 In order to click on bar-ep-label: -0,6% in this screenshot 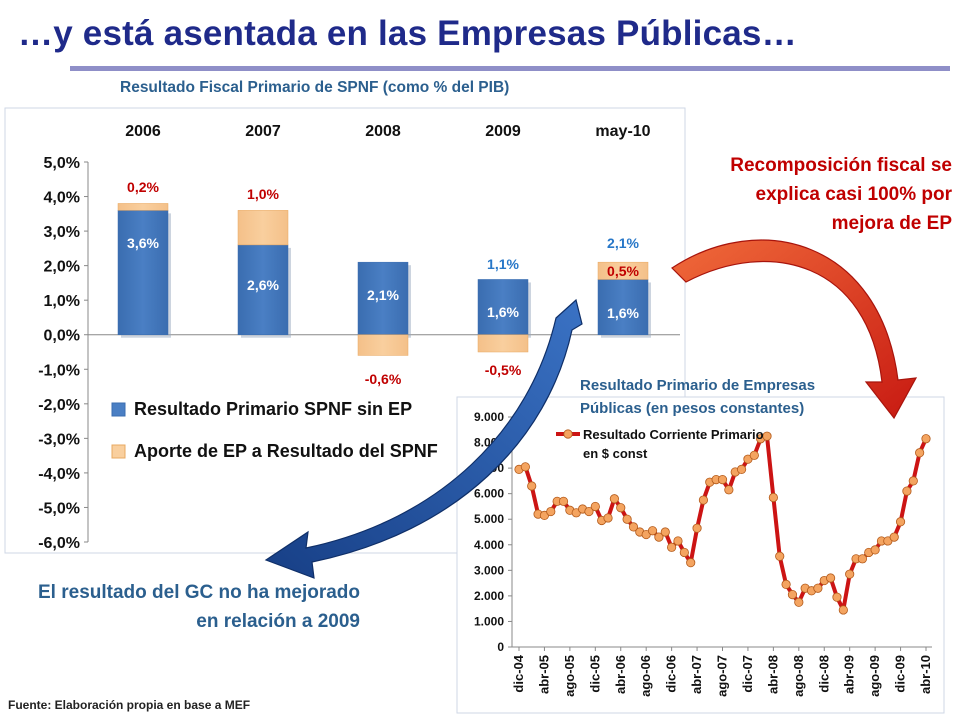, I will do `click(383, 379)`.